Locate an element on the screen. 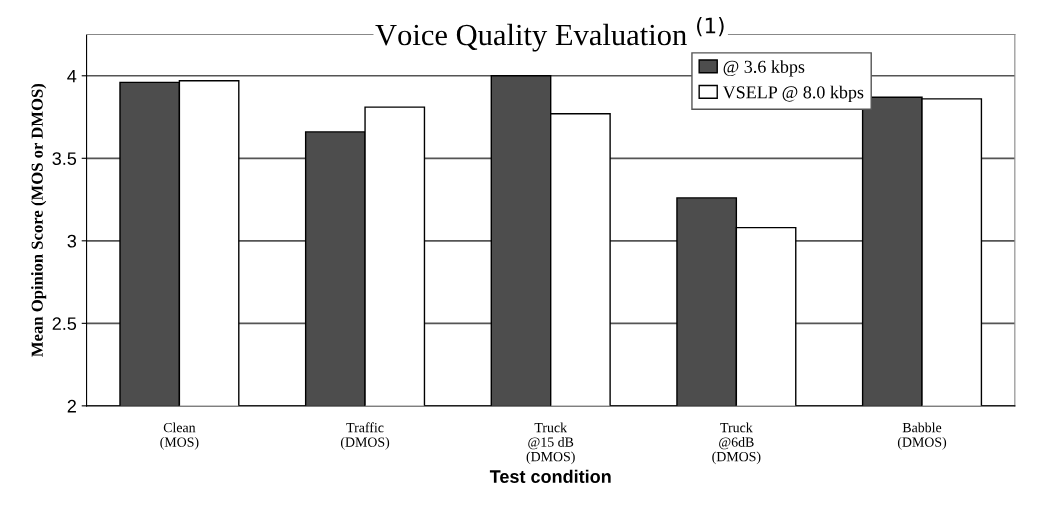 Image resolution: width=1043 pixels, height=523 pixels. y-tick-label: 2.5 is located at coordinates (64, 324).